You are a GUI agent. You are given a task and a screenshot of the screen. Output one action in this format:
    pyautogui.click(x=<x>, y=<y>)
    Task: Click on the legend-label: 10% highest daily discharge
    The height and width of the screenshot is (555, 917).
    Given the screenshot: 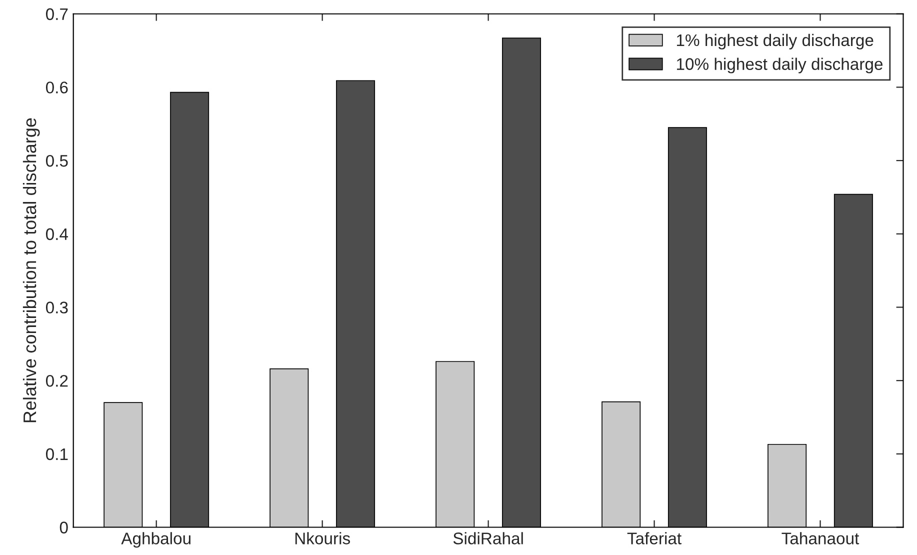 What is the action you would take?
    pyautogui.click(x=779, y=66)
    